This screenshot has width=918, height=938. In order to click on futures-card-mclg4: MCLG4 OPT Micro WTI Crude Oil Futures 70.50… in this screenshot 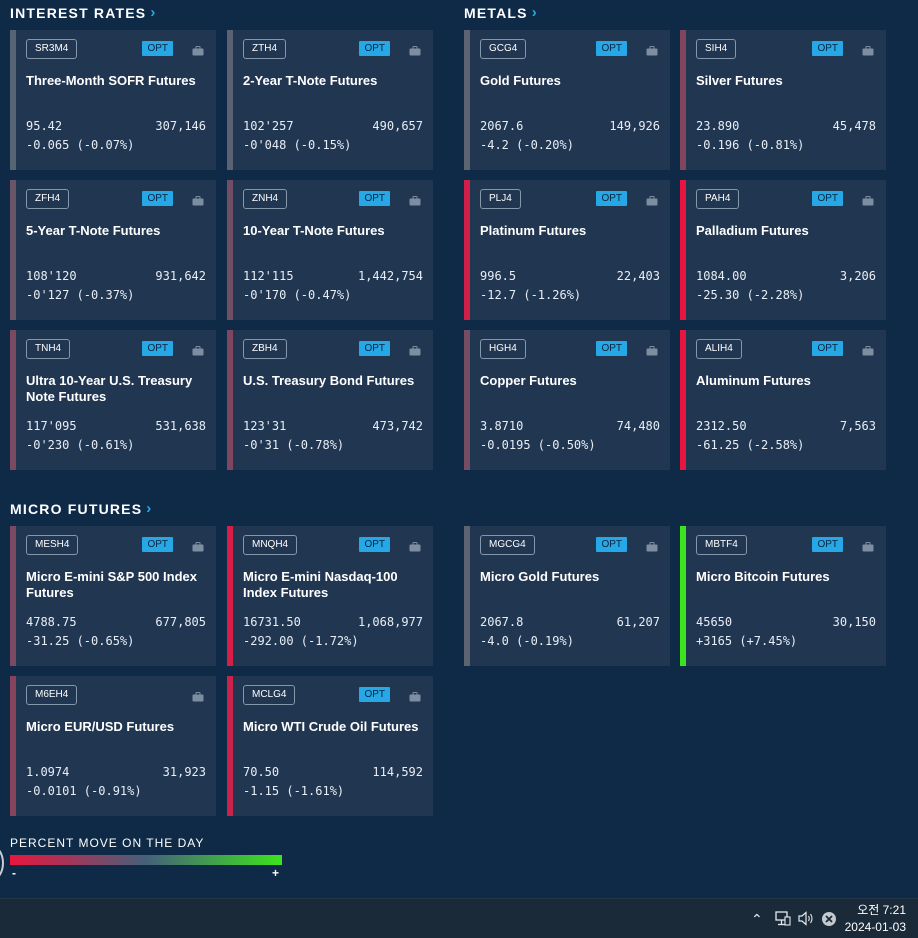, I will do `click(330, 746)`.